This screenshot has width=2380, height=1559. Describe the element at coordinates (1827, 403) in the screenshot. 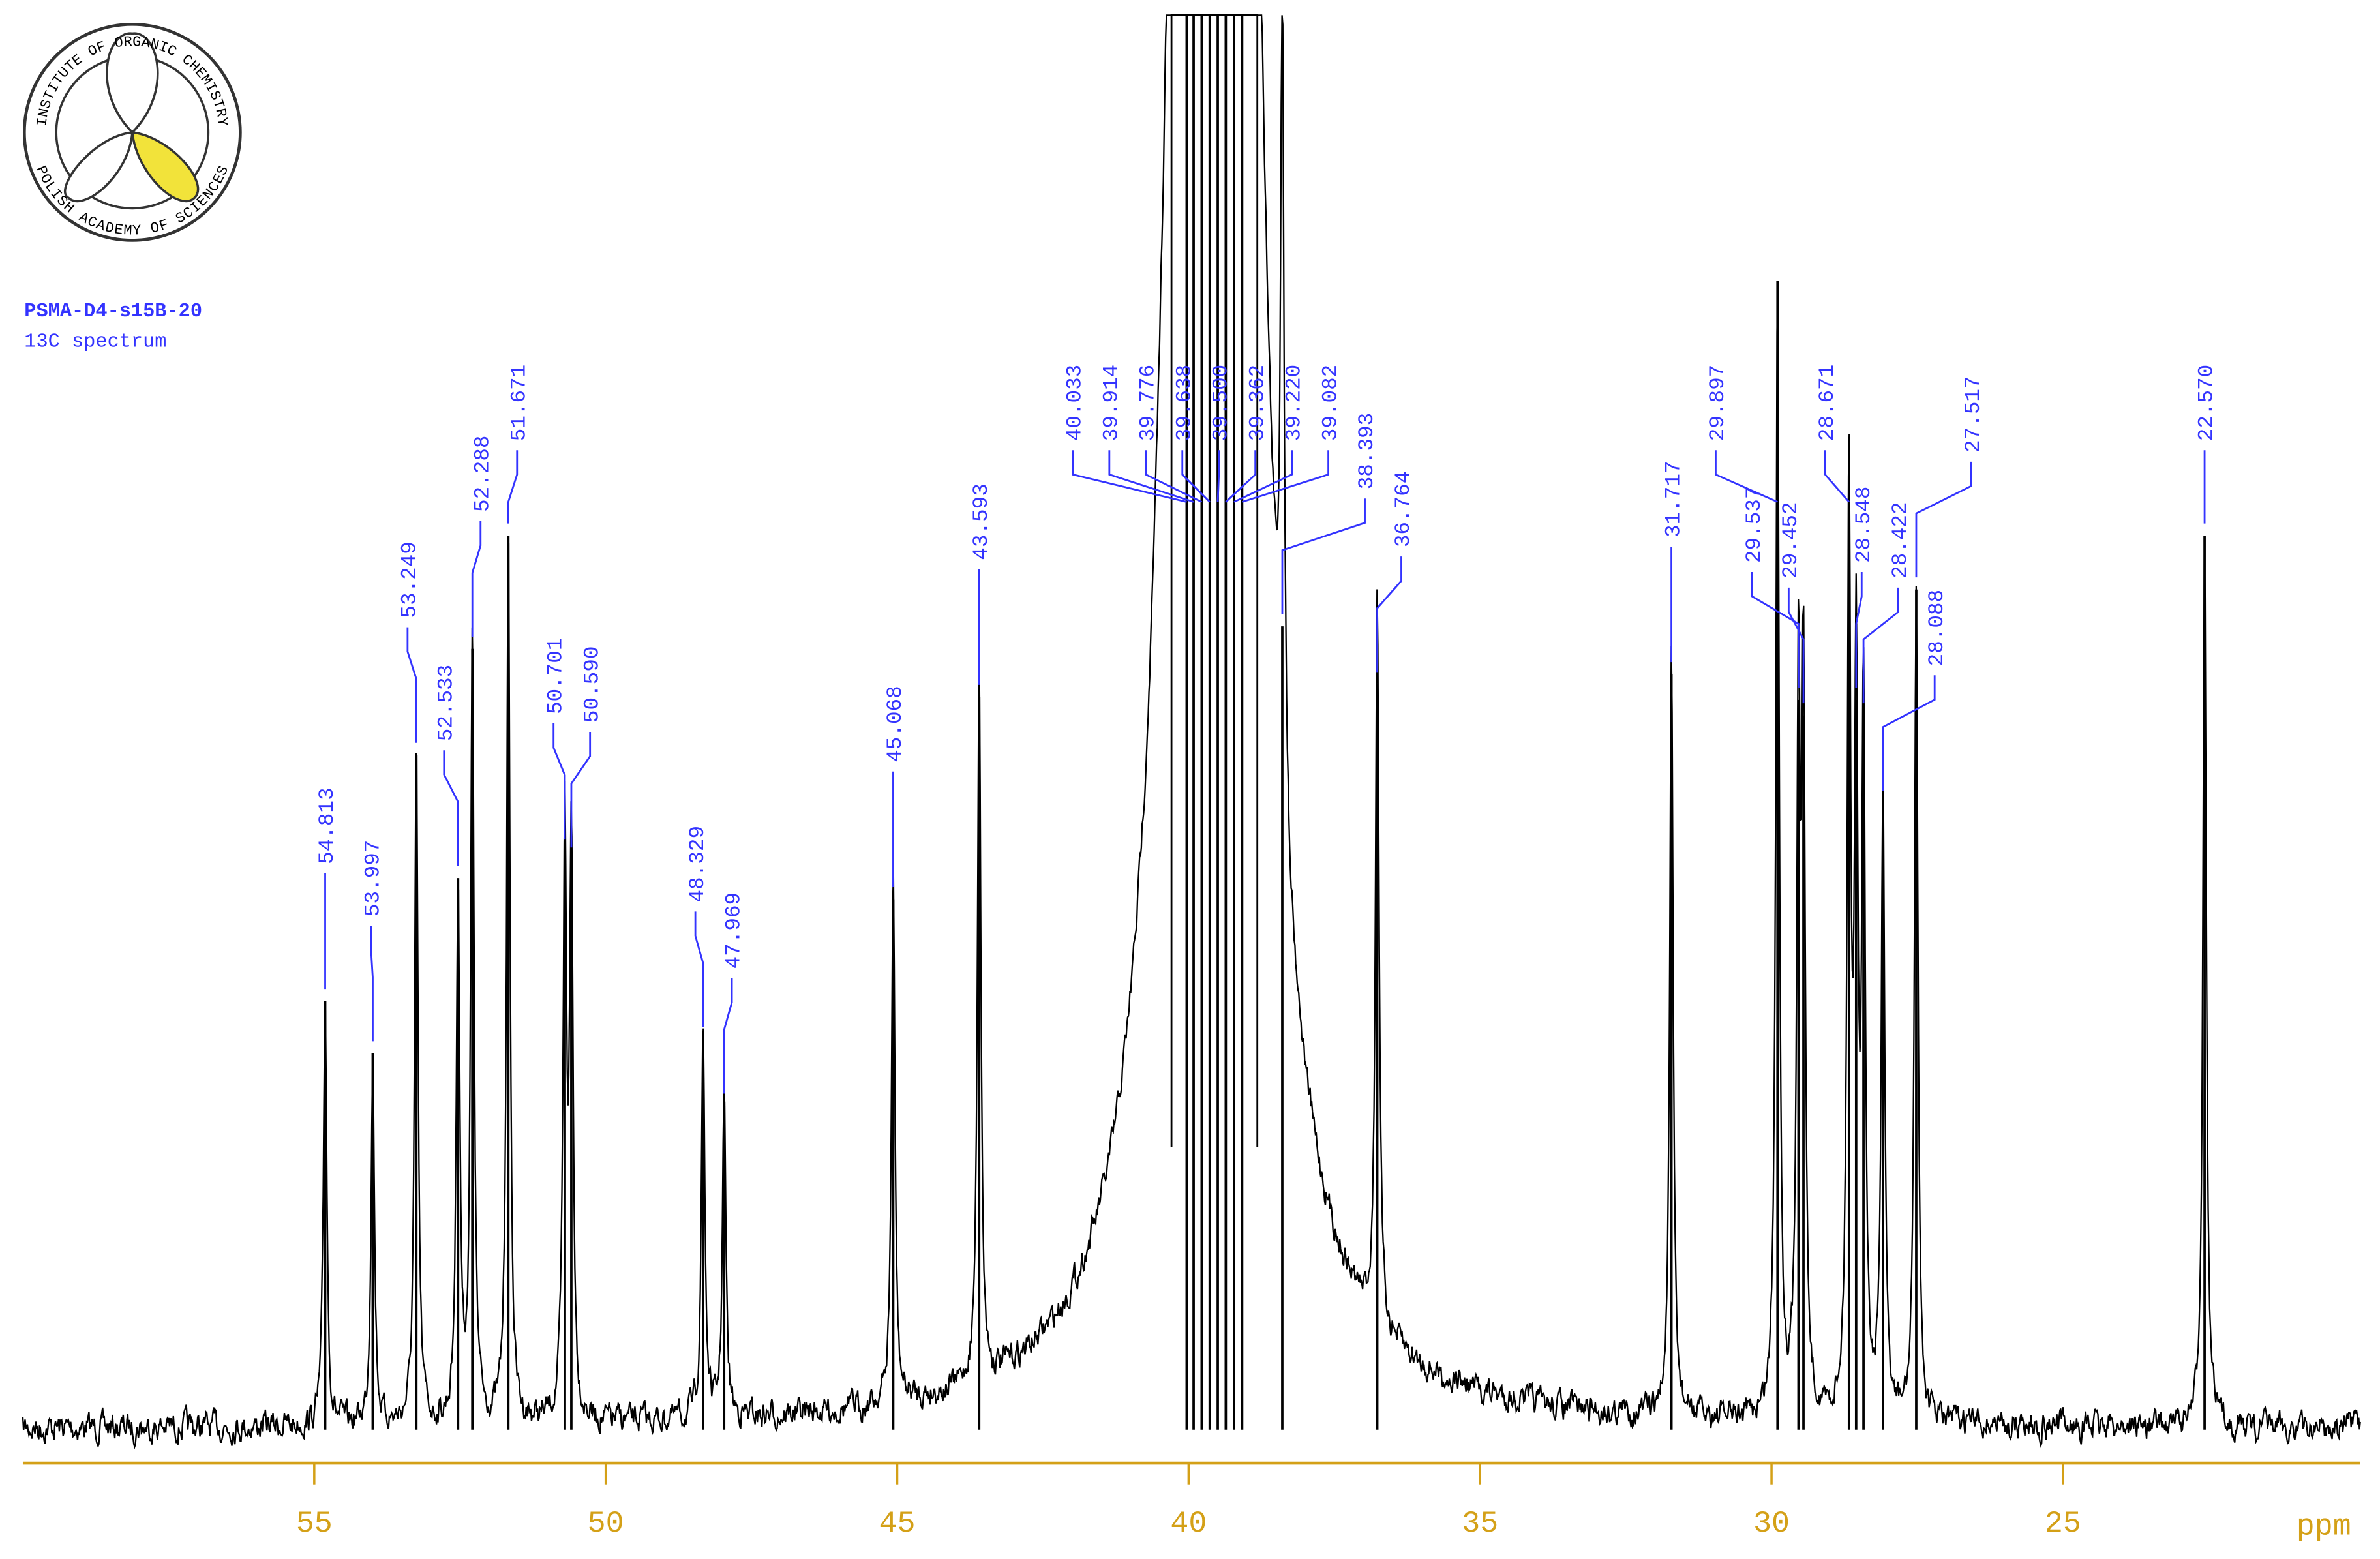

I see `peak-label: 28.671` at that location.